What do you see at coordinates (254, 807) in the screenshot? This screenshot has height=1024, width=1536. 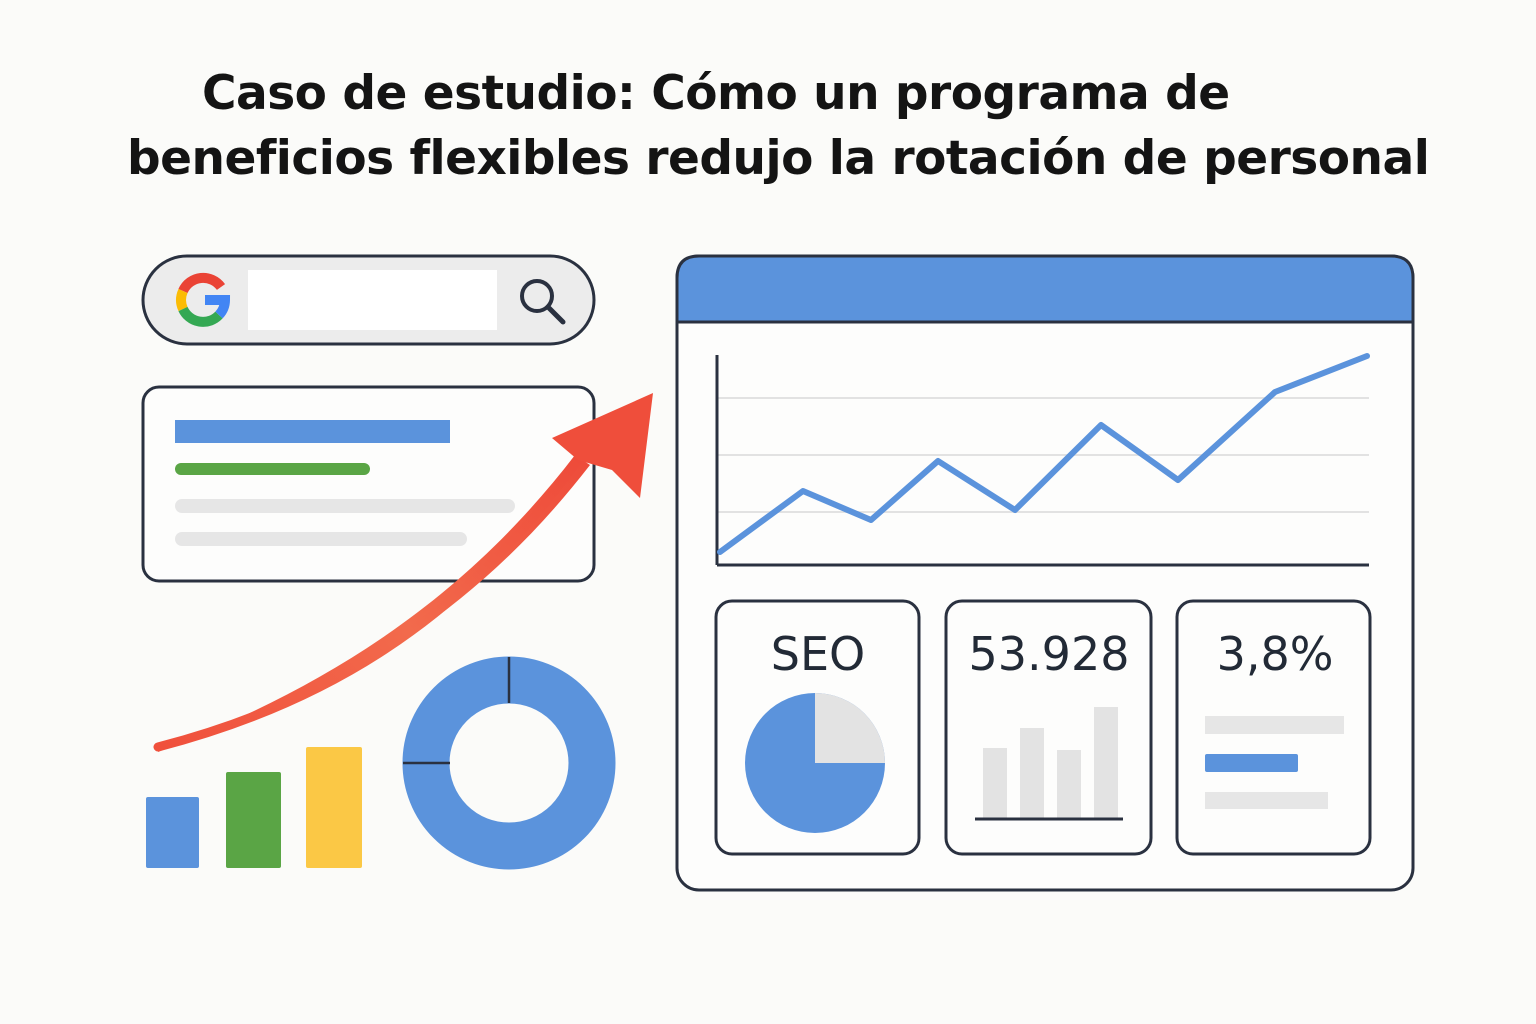 I see `color-bar-chart-icon` at bounding box center [254, 807].